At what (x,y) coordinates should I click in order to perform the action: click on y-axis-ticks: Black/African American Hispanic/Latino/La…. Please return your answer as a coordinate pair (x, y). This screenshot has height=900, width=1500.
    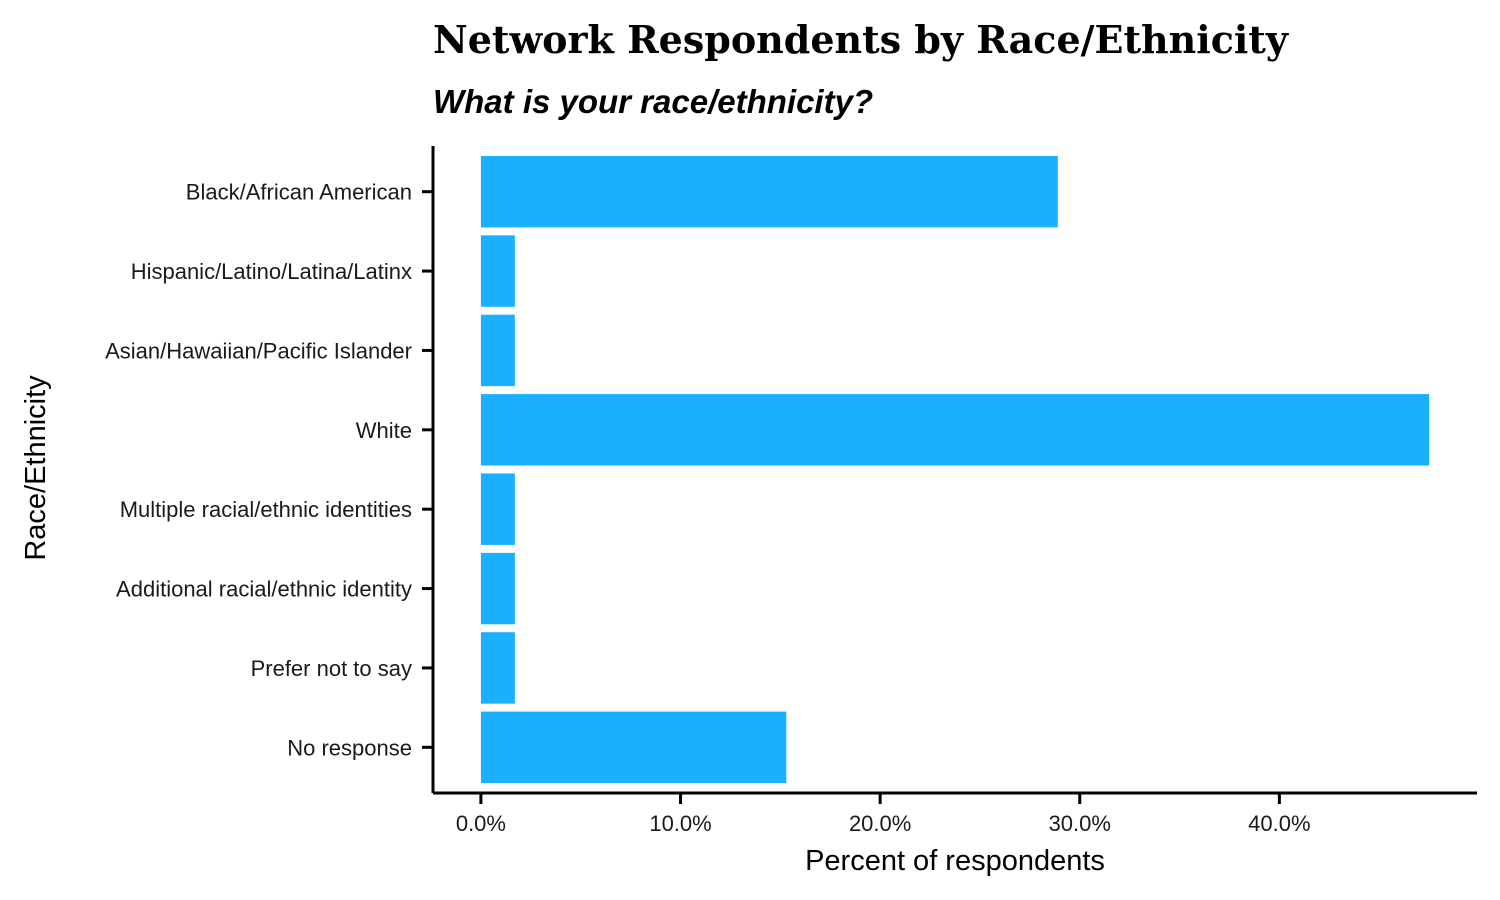
    Looking at the image, I should click on (269, 470).